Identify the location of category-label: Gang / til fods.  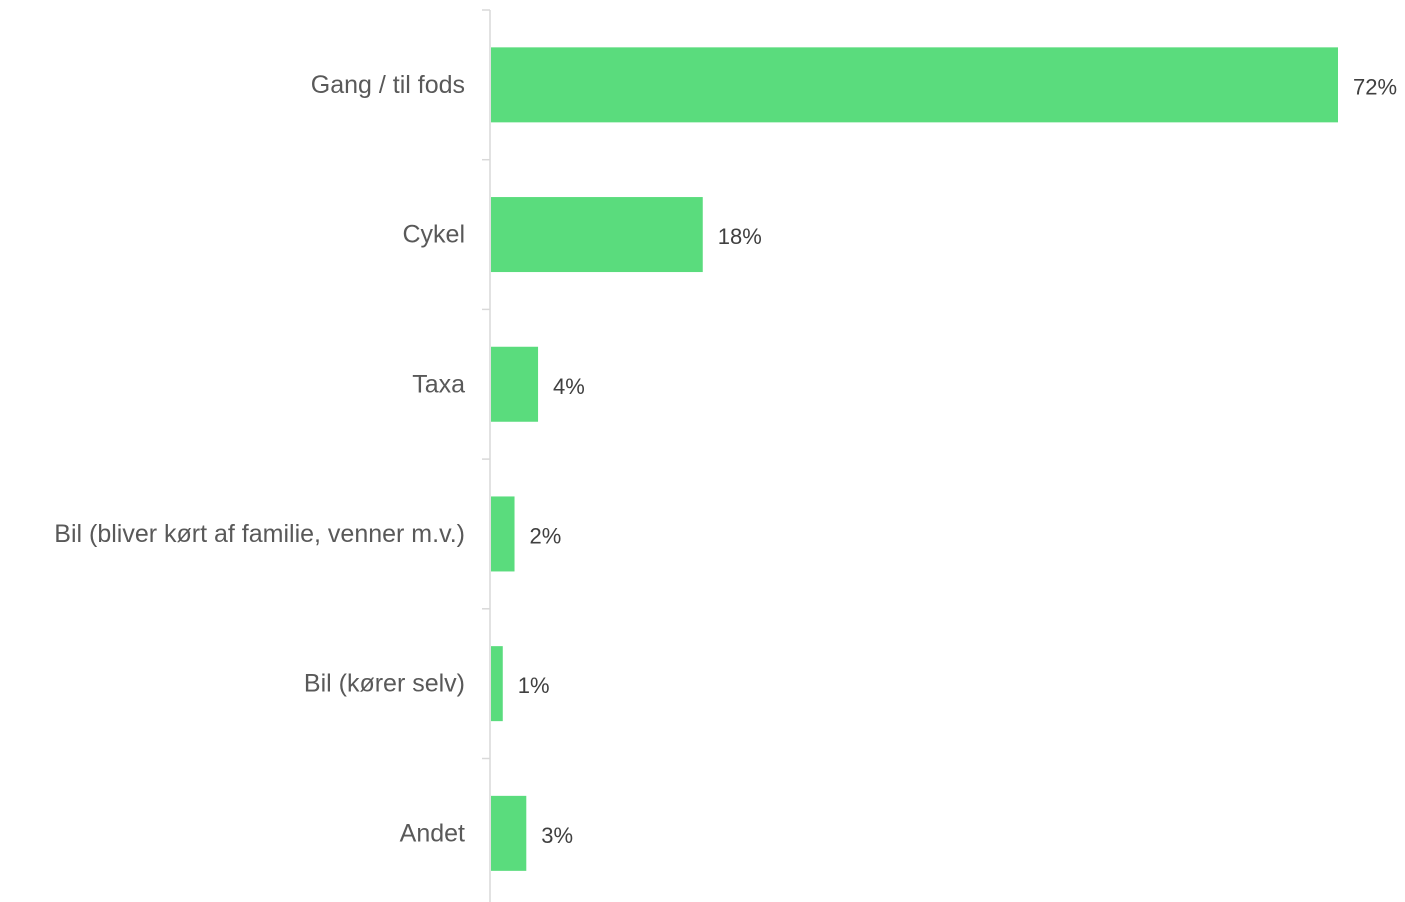
(388, 85).